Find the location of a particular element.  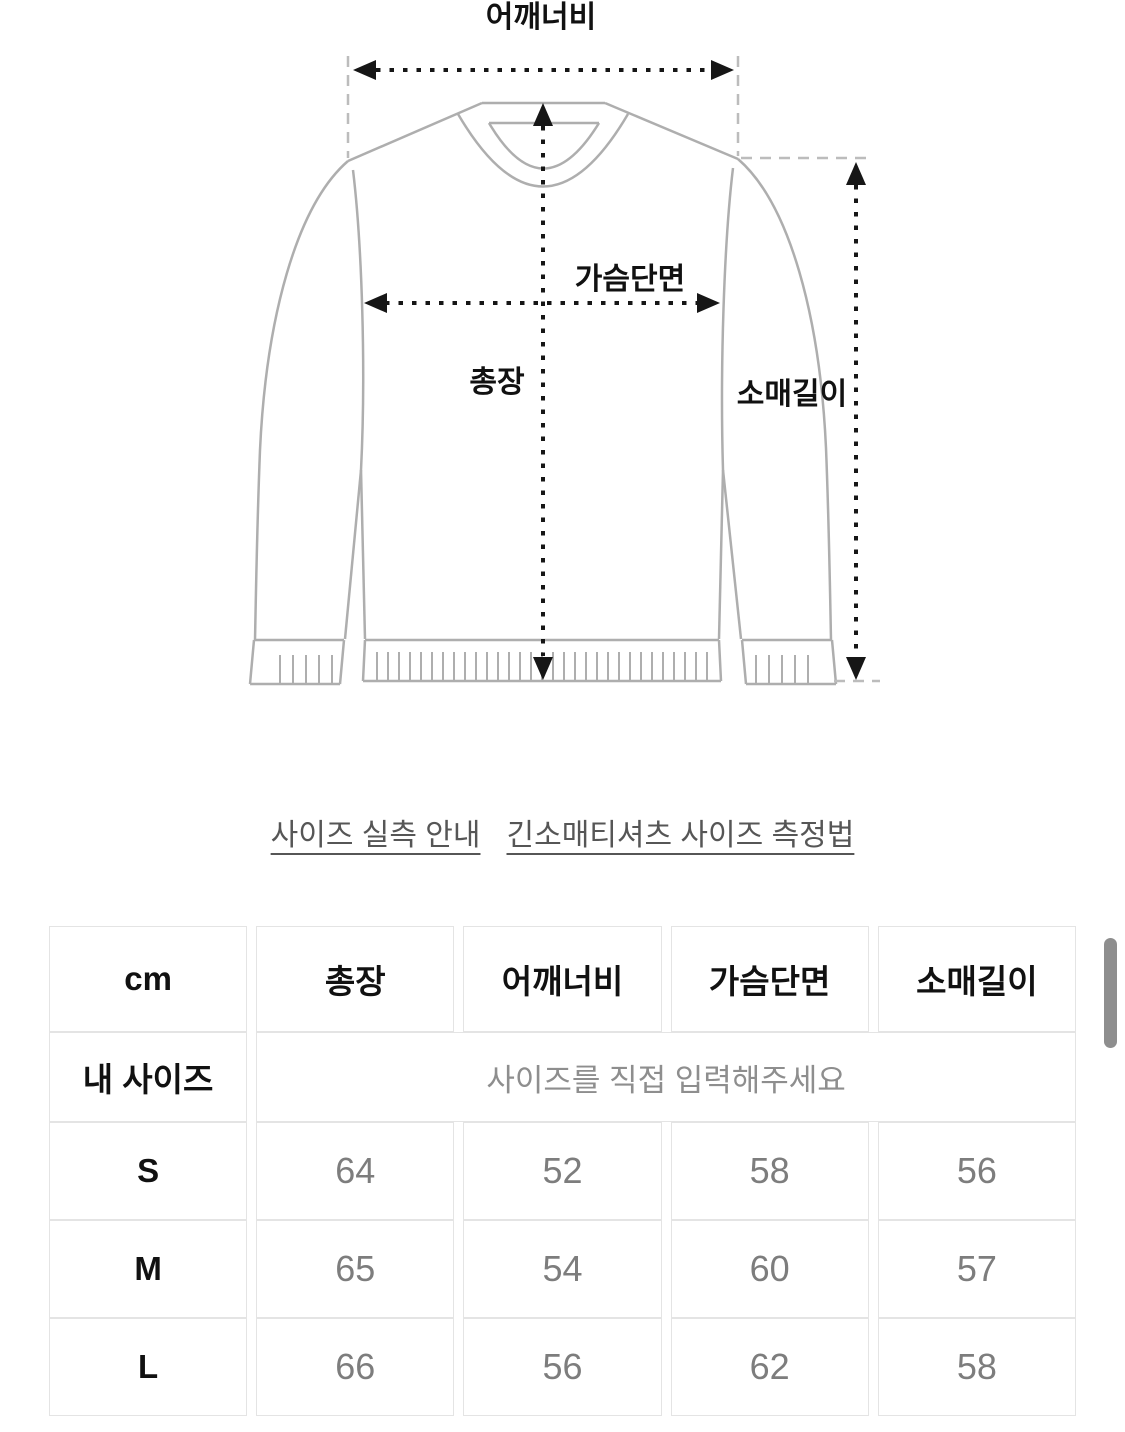

my-size-row: 내 사이즈 사이즈를 직접 입력해주세요 is located at coordinates (562, 1077).